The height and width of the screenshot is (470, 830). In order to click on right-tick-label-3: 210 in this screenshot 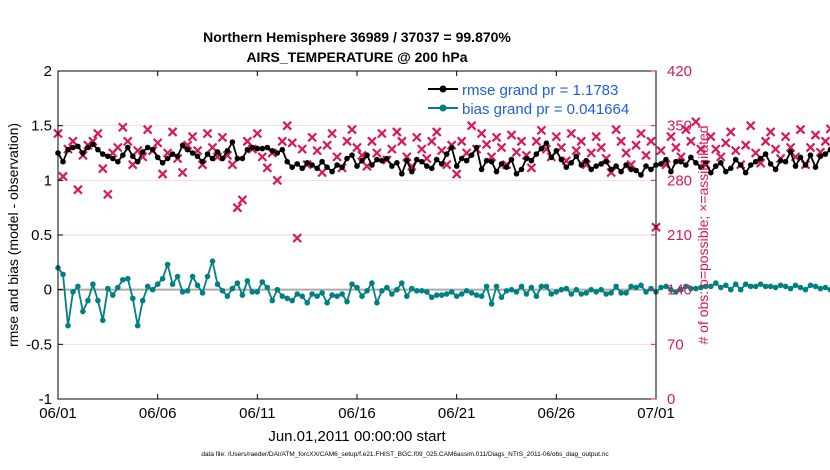, I will do `click(679, 235)`.